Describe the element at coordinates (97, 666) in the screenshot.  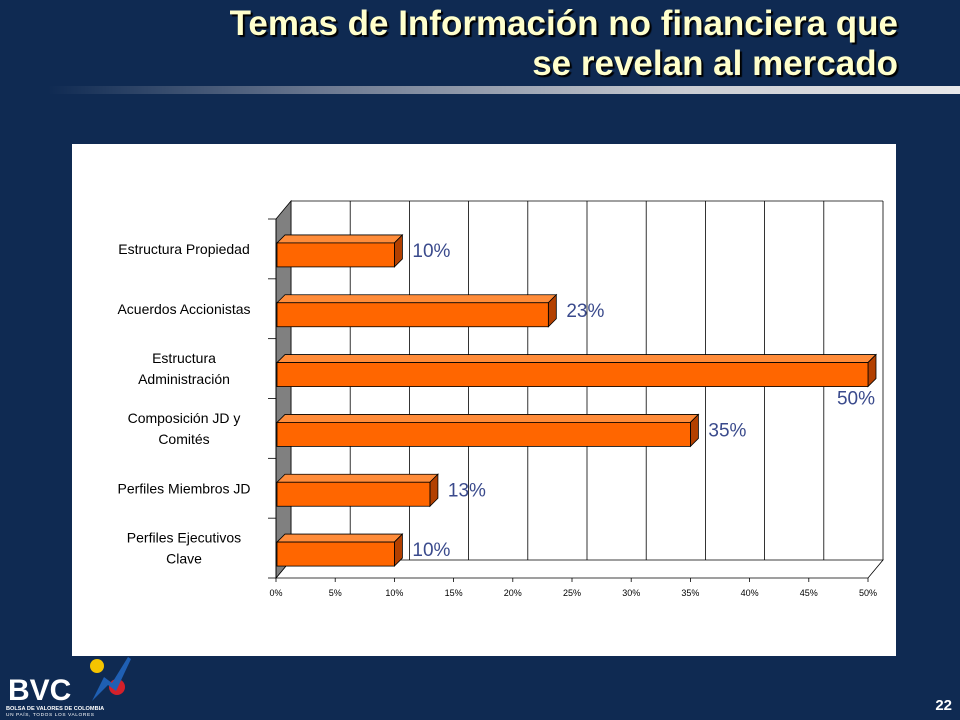
I see `logo-yellow-dot` at that location.